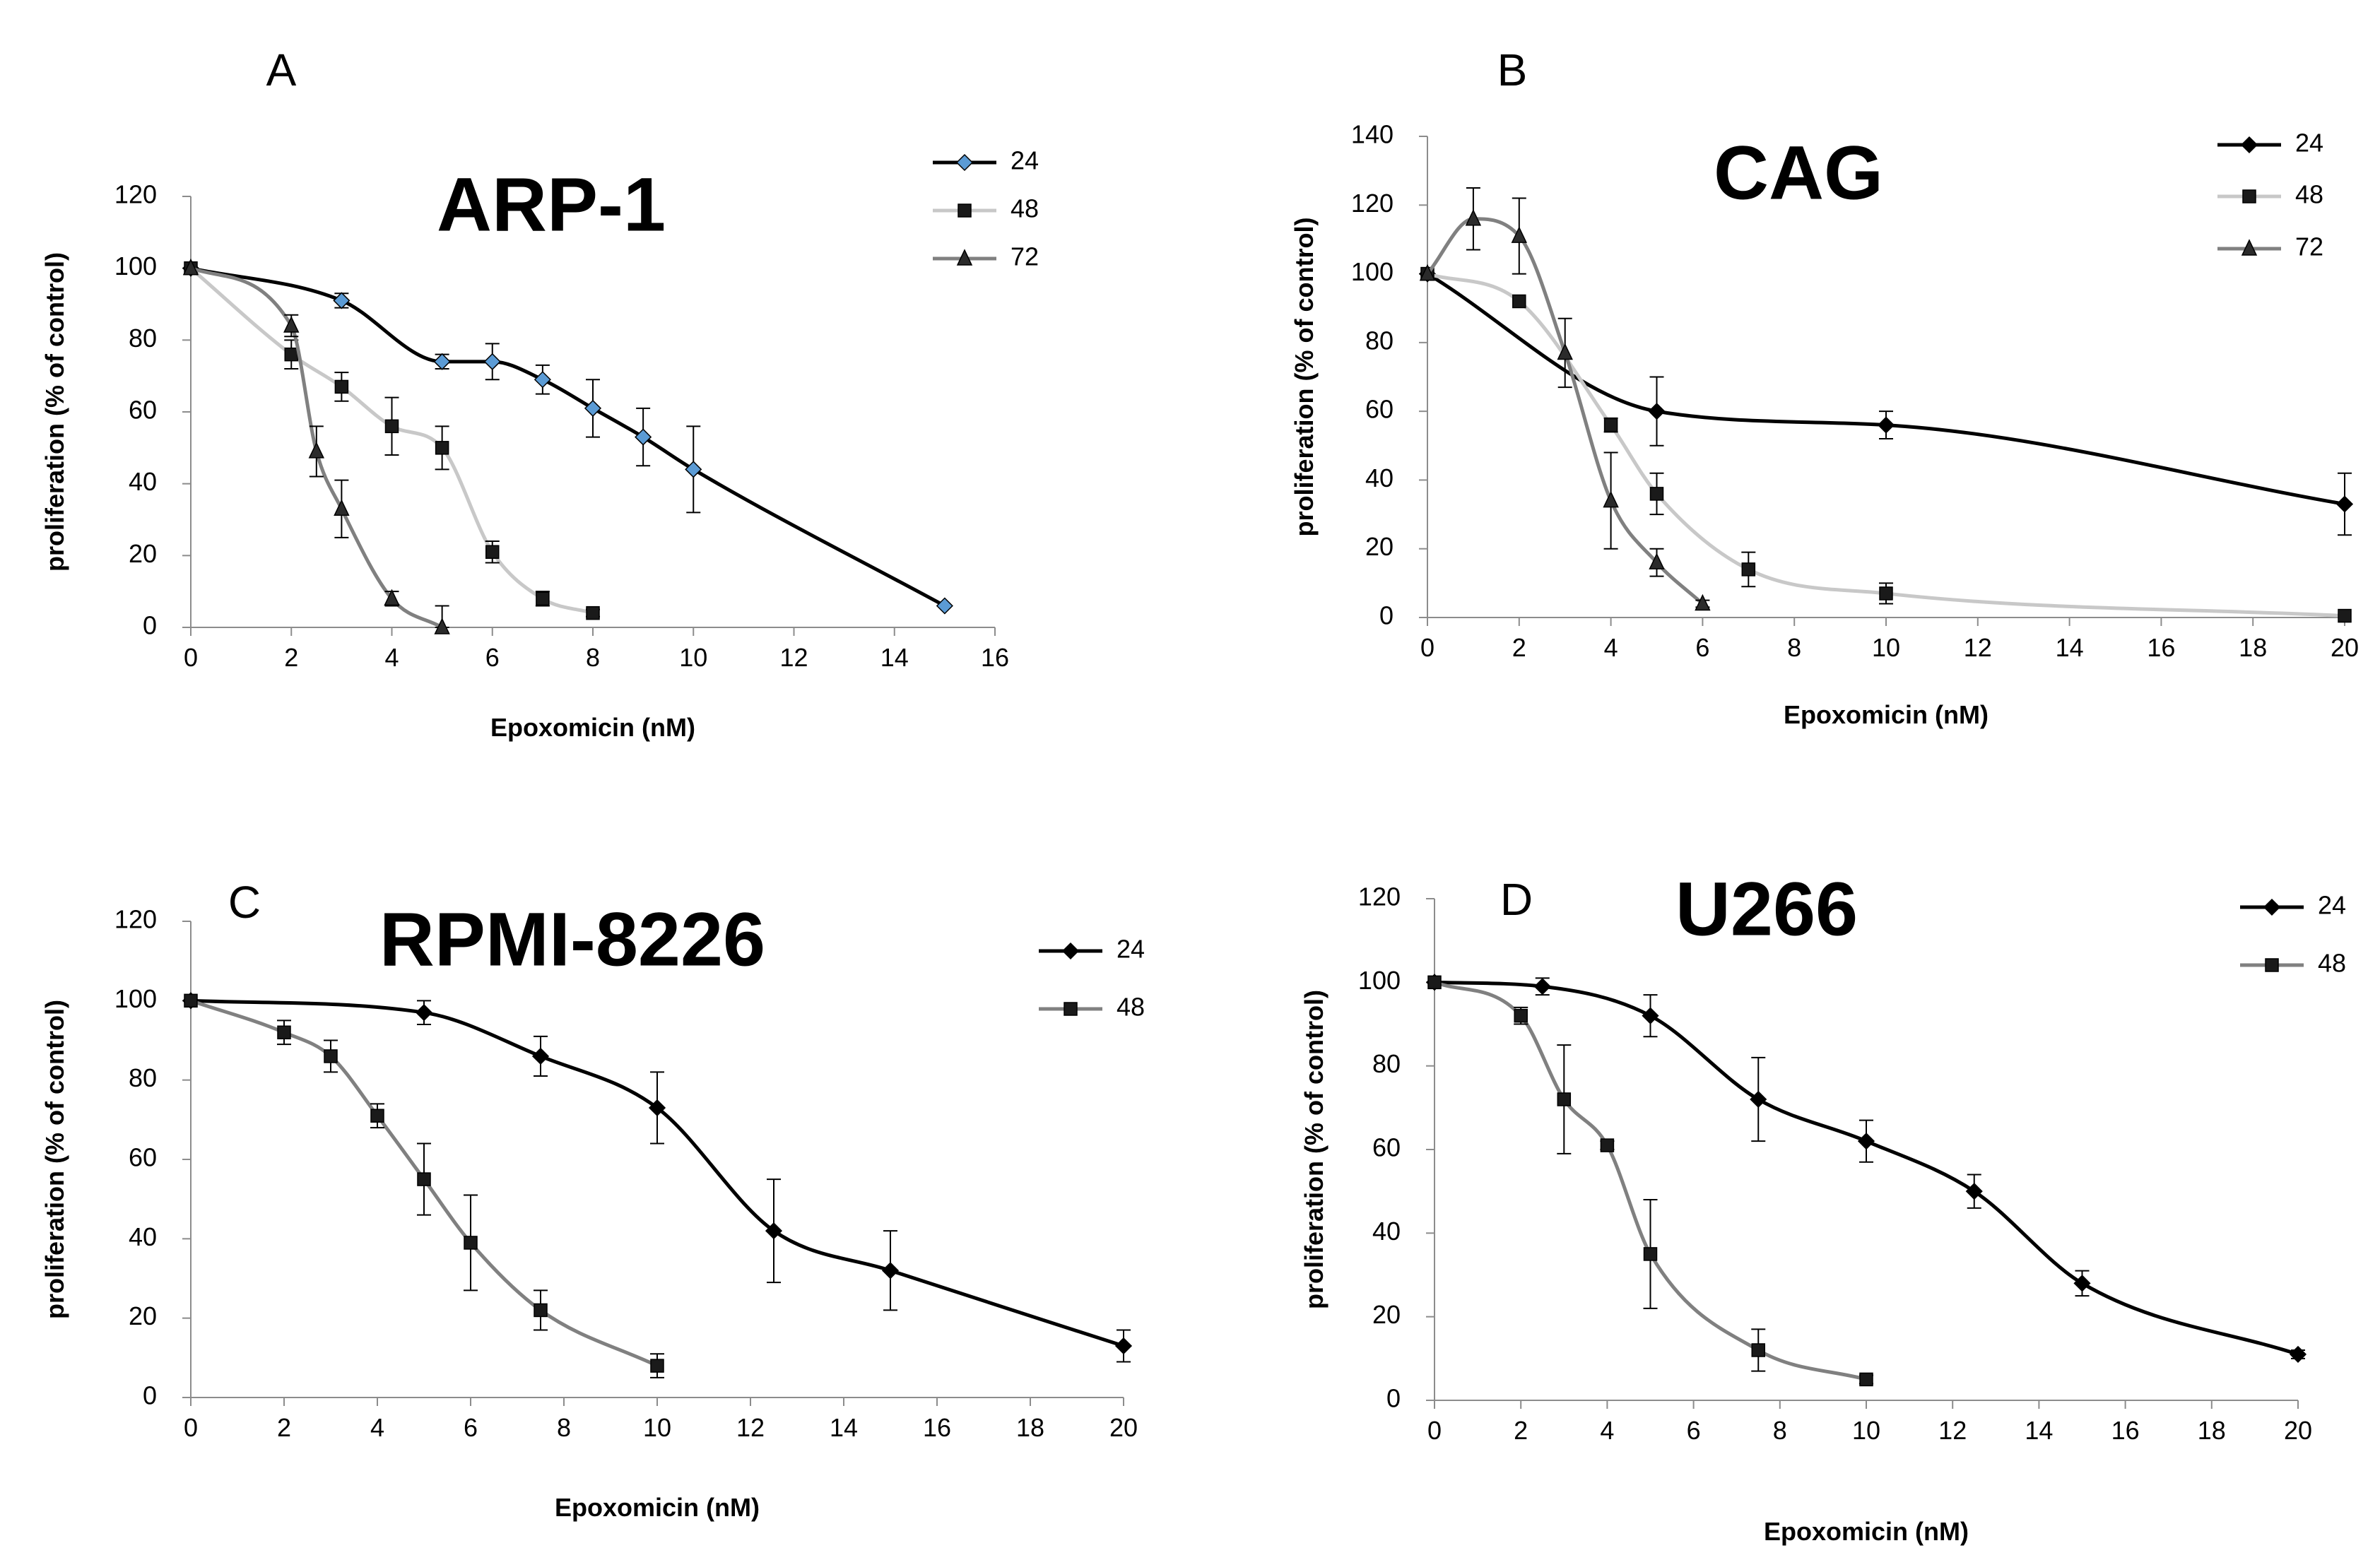 Image resolution: width=2380 pixels, height=1560 pixels. What do you see at coordinates (281, 70) in the screenshot?
I see `panel-letter: A` at bounding box center [281, 70].